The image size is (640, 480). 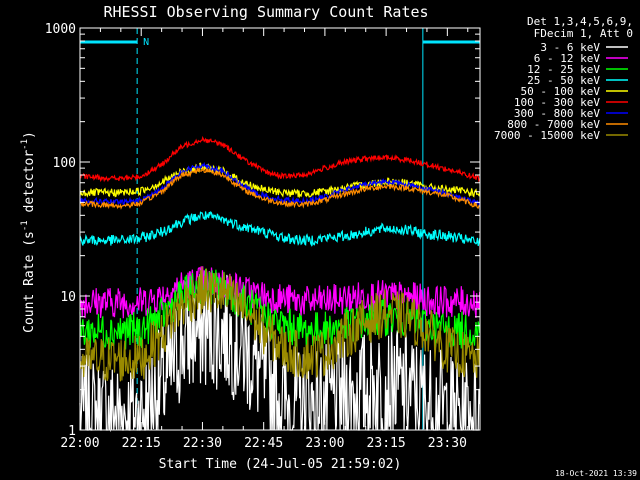 What do you see at coordinates (583, 33) in the screenshot?
I see `legend-header-line: FDecim 1, Att 0` at bounding box center [583, 33].